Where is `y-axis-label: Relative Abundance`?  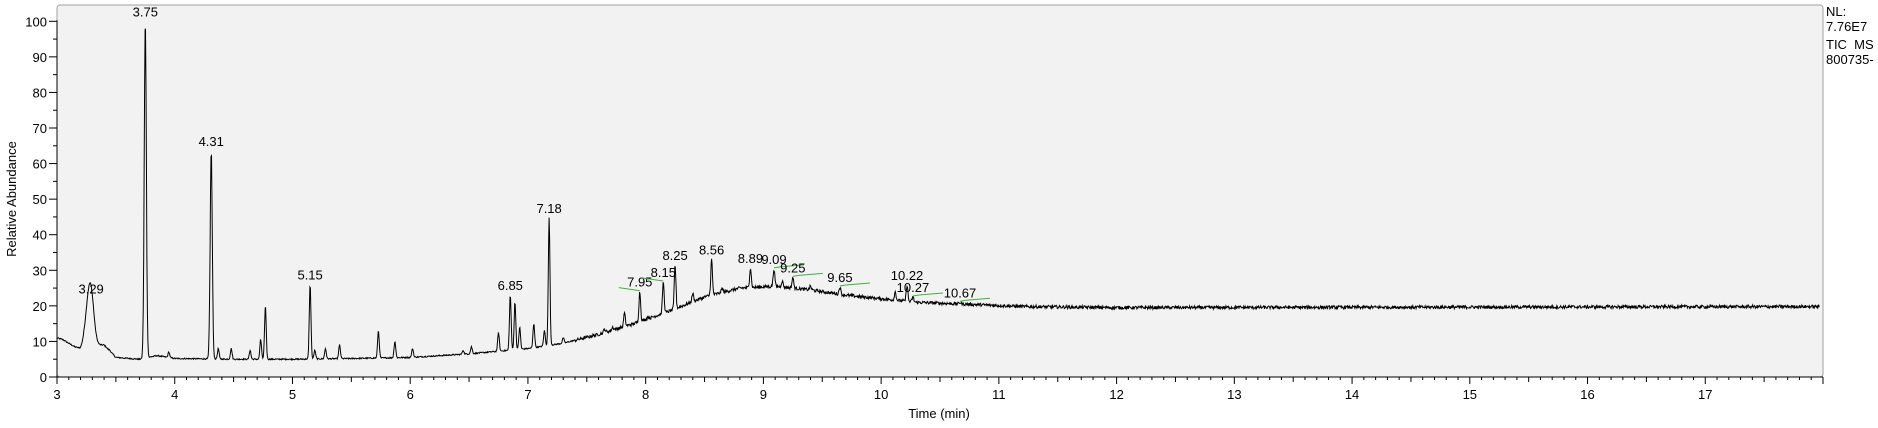 y-axis-label: Relative Abundance is located at coordinates (11, 199).